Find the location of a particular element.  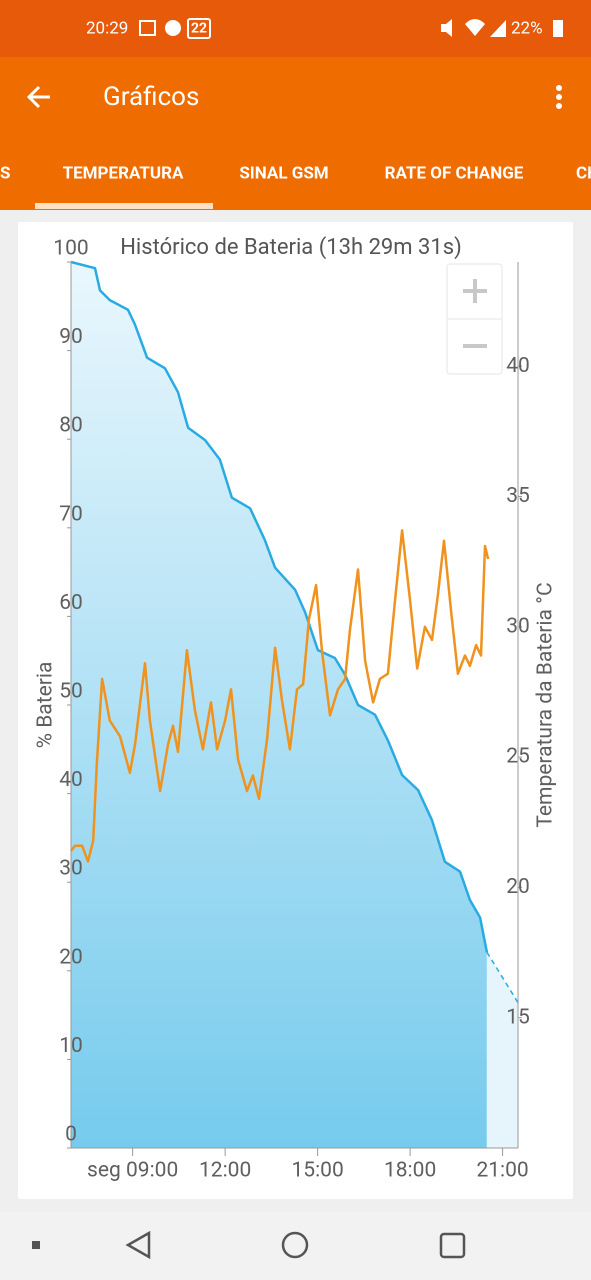

nav-back is located at coordinates (138, 1245).